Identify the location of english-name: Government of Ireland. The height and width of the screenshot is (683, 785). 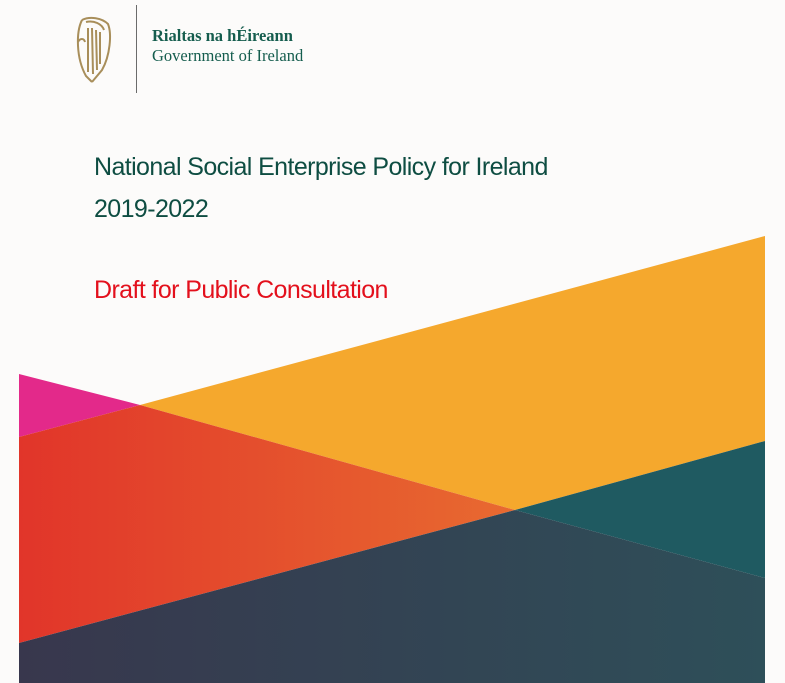
(228, 55).